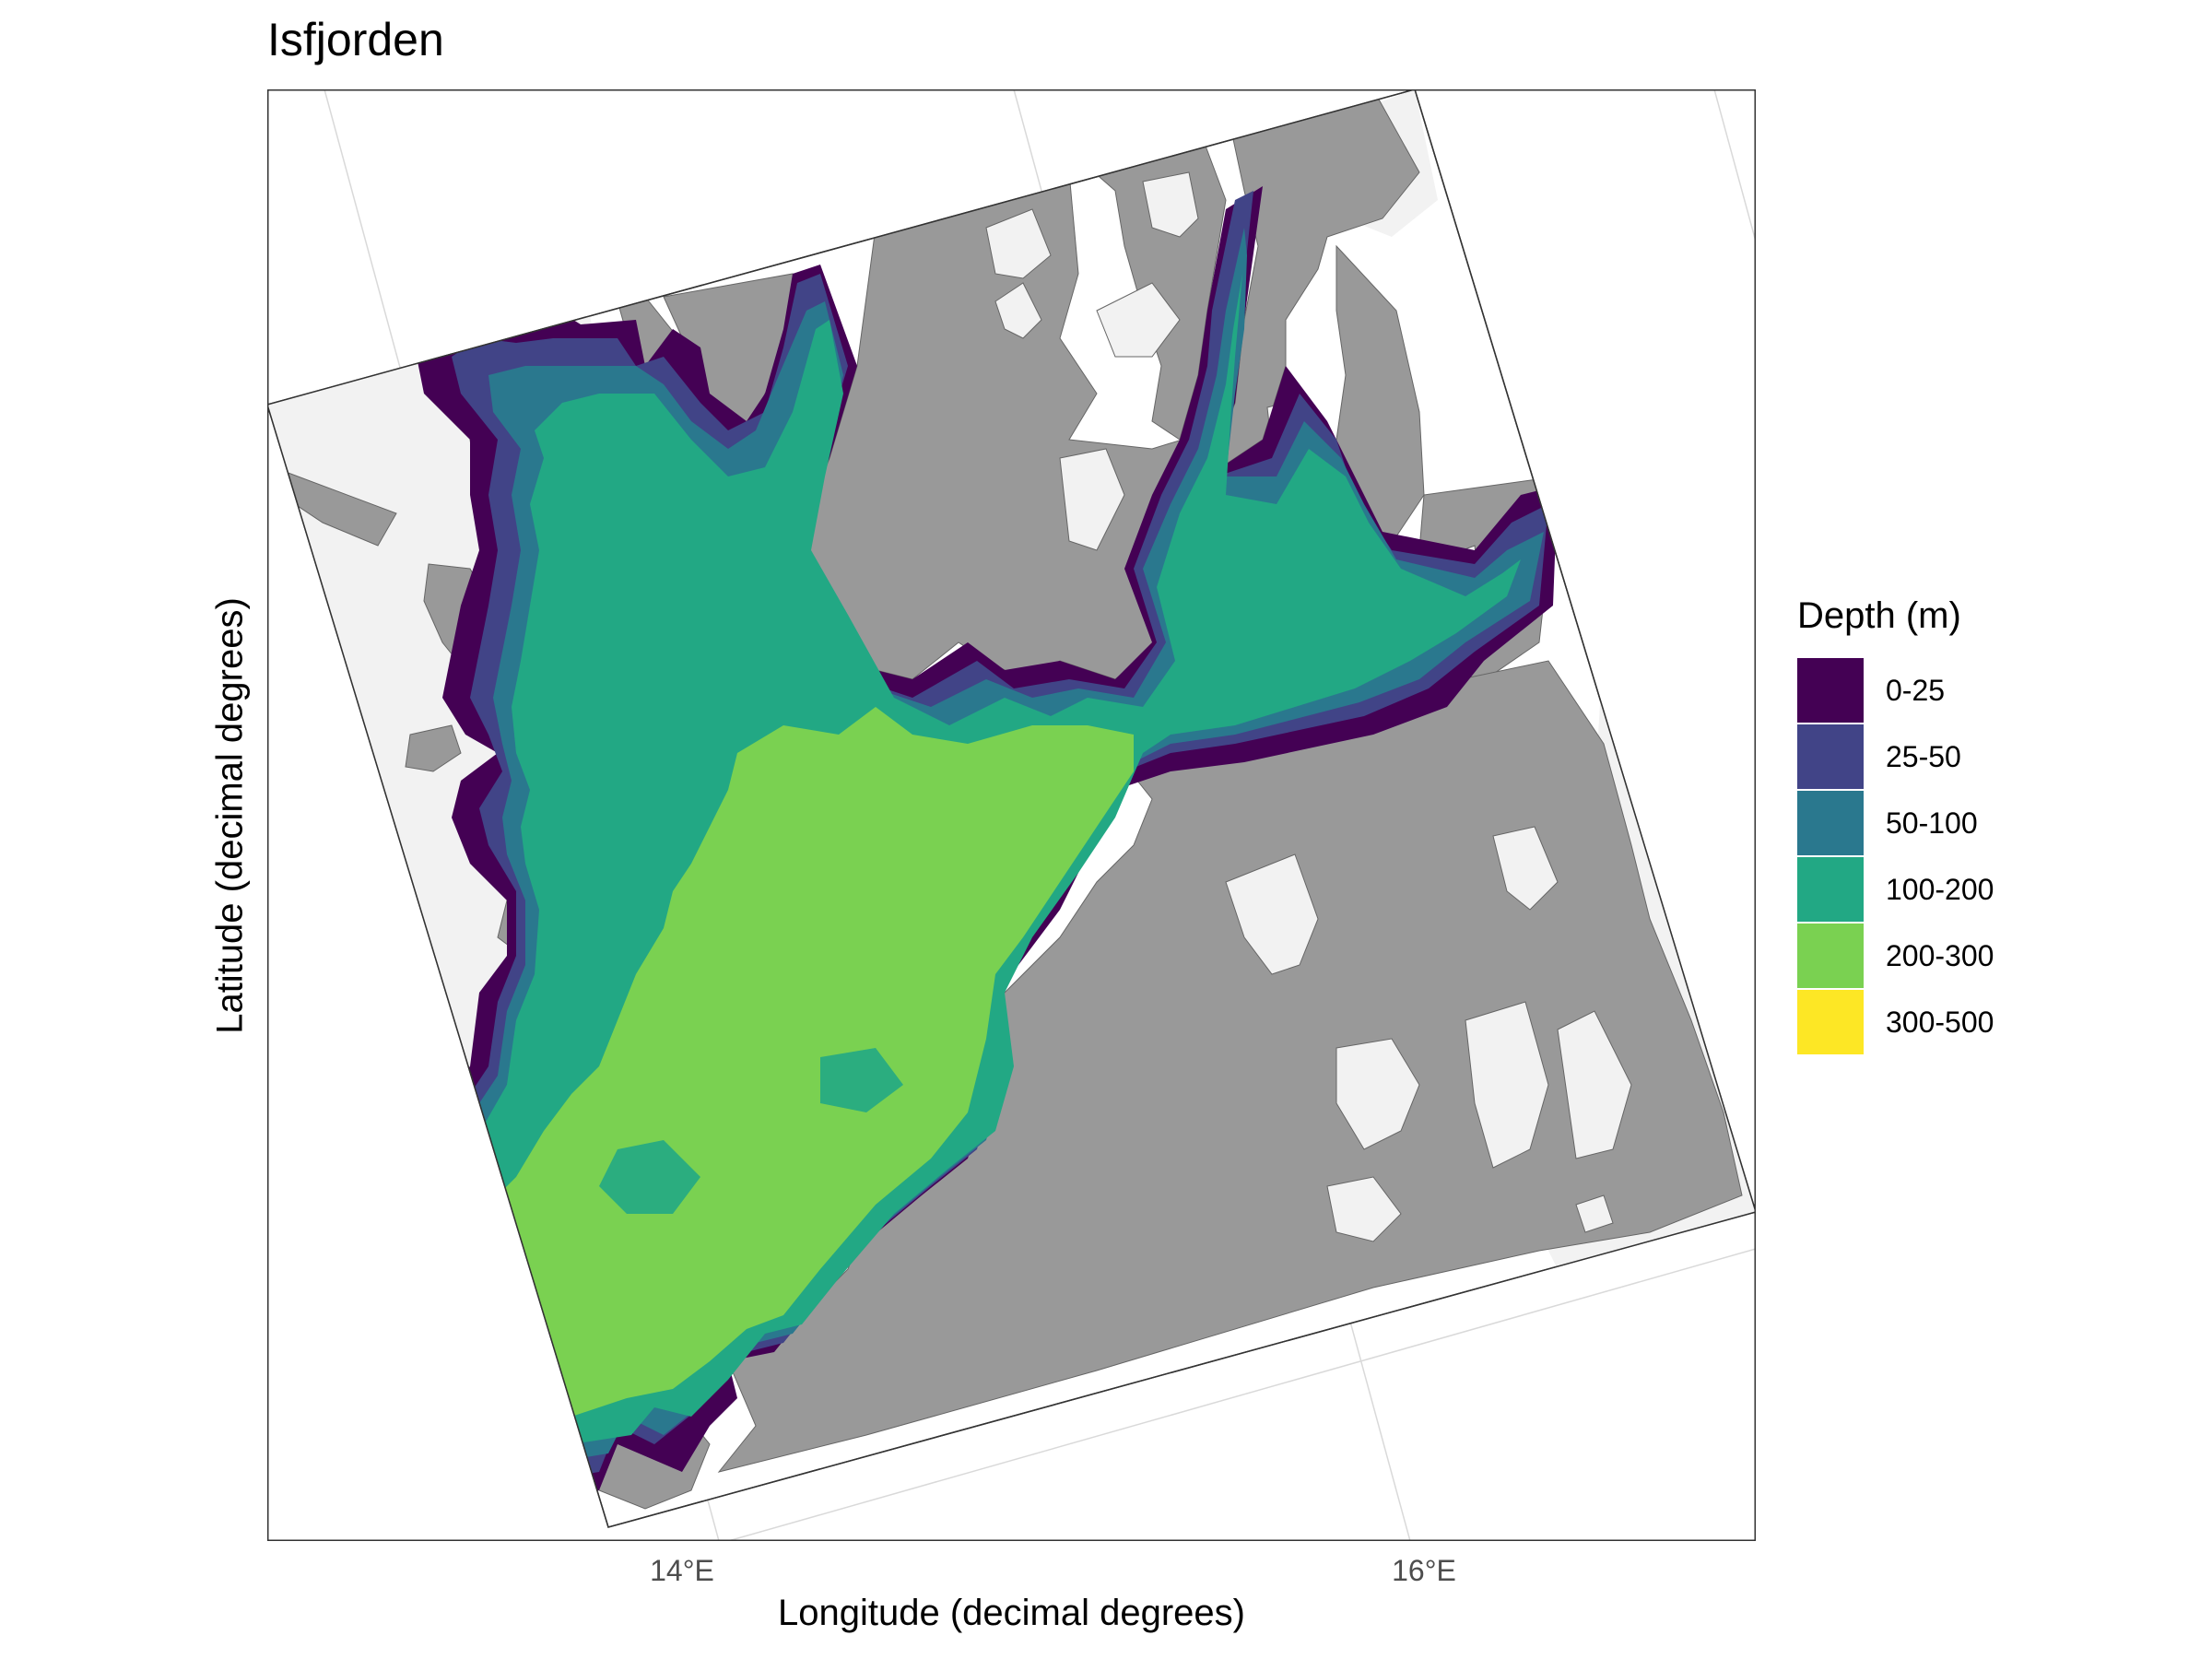 Image resolution: width=2212 pixels, height=1659 pixels. I want to click on legend-item: 200-300, so click(1895, 956).